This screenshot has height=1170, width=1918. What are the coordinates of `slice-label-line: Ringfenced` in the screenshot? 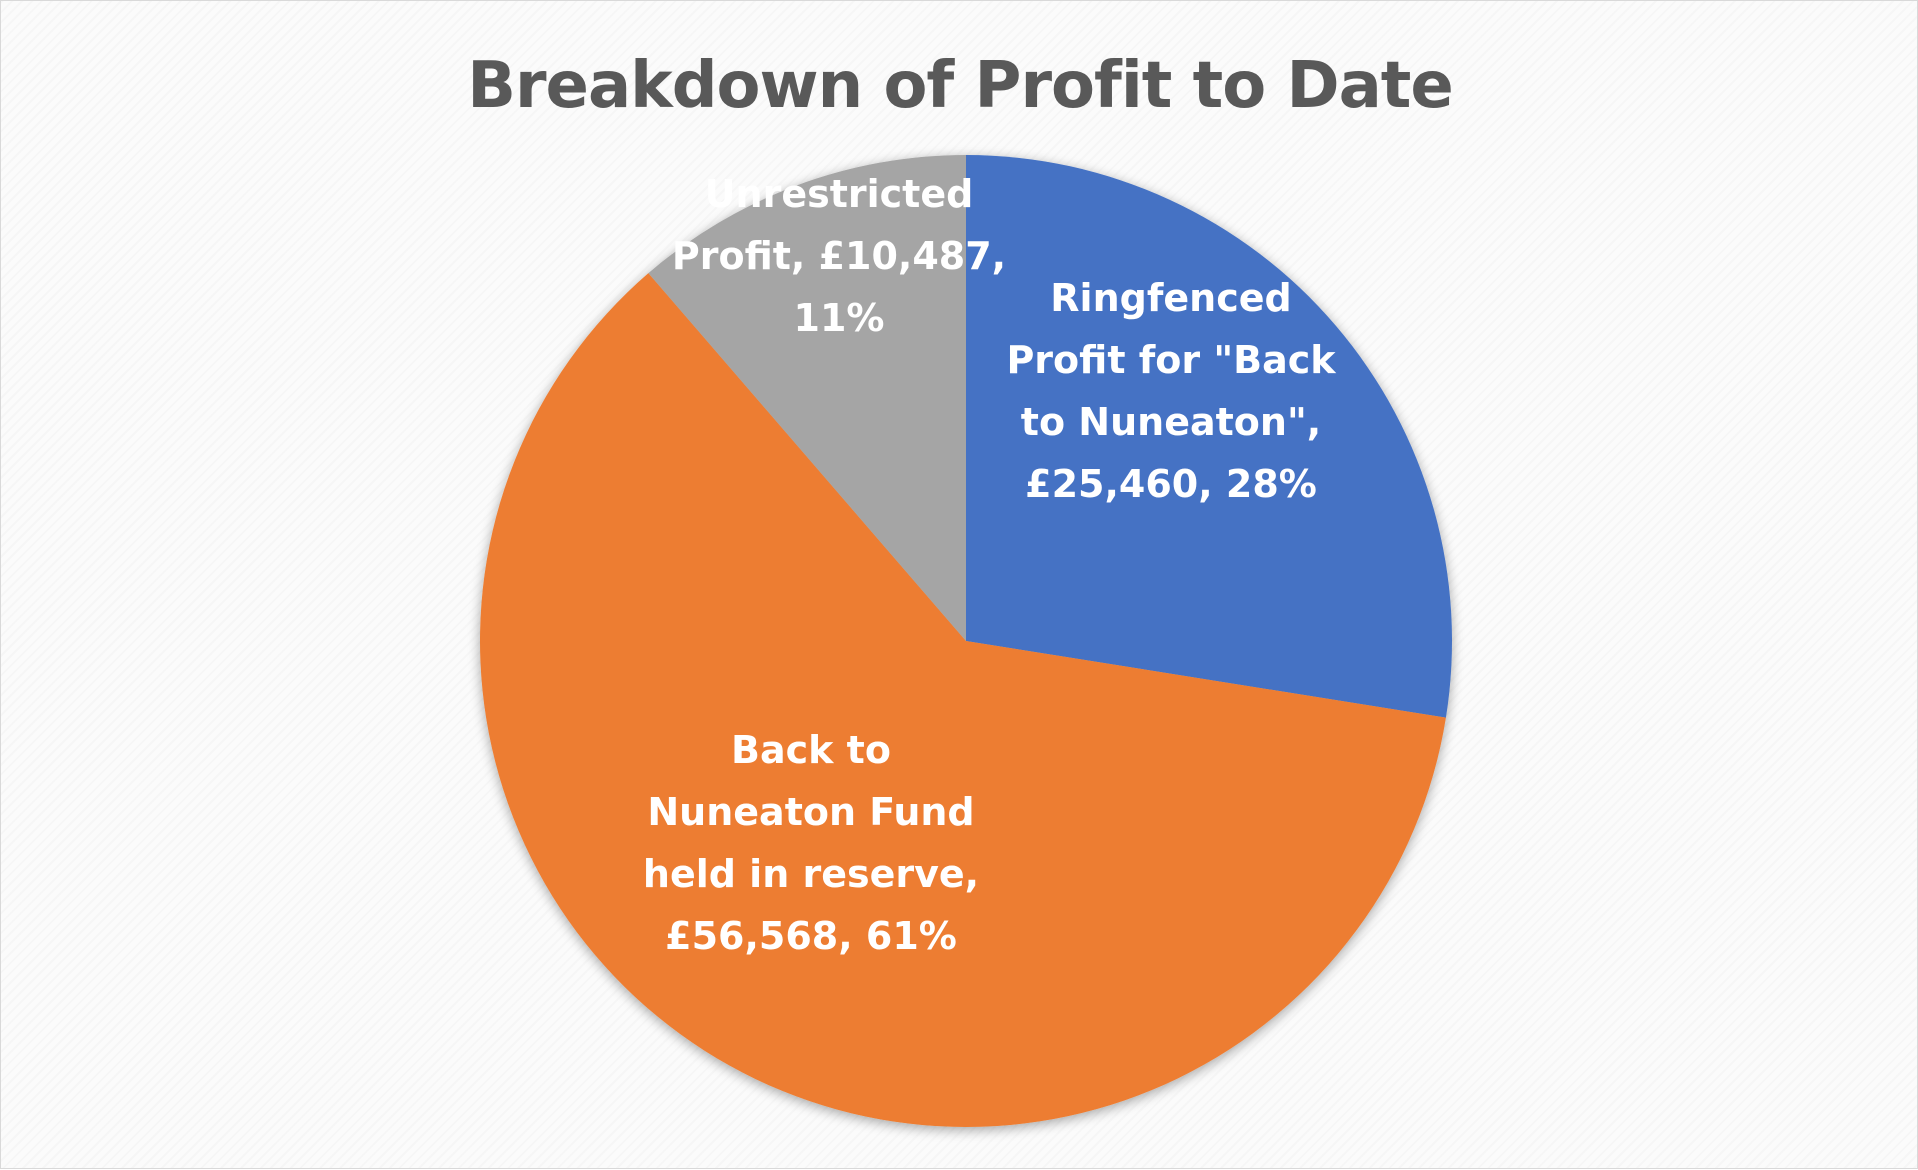 It's located at (1170, 298).